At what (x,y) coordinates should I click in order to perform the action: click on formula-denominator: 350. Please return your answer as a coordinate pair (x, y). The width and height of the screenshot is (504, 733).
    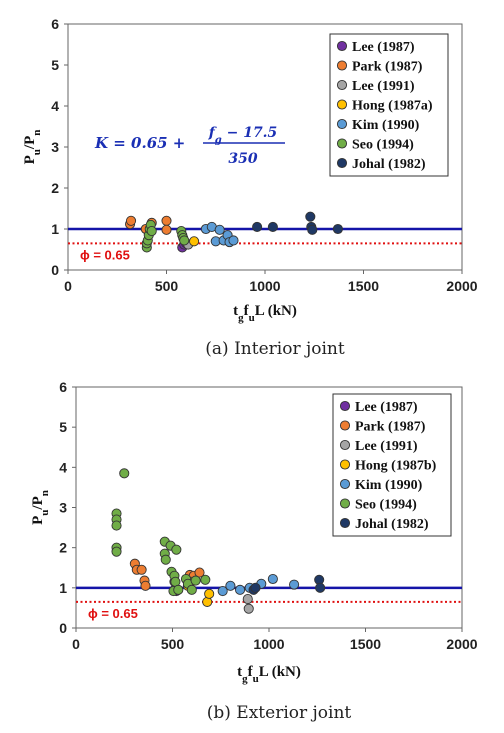
    Looking at the image, I should click on (242, 159).